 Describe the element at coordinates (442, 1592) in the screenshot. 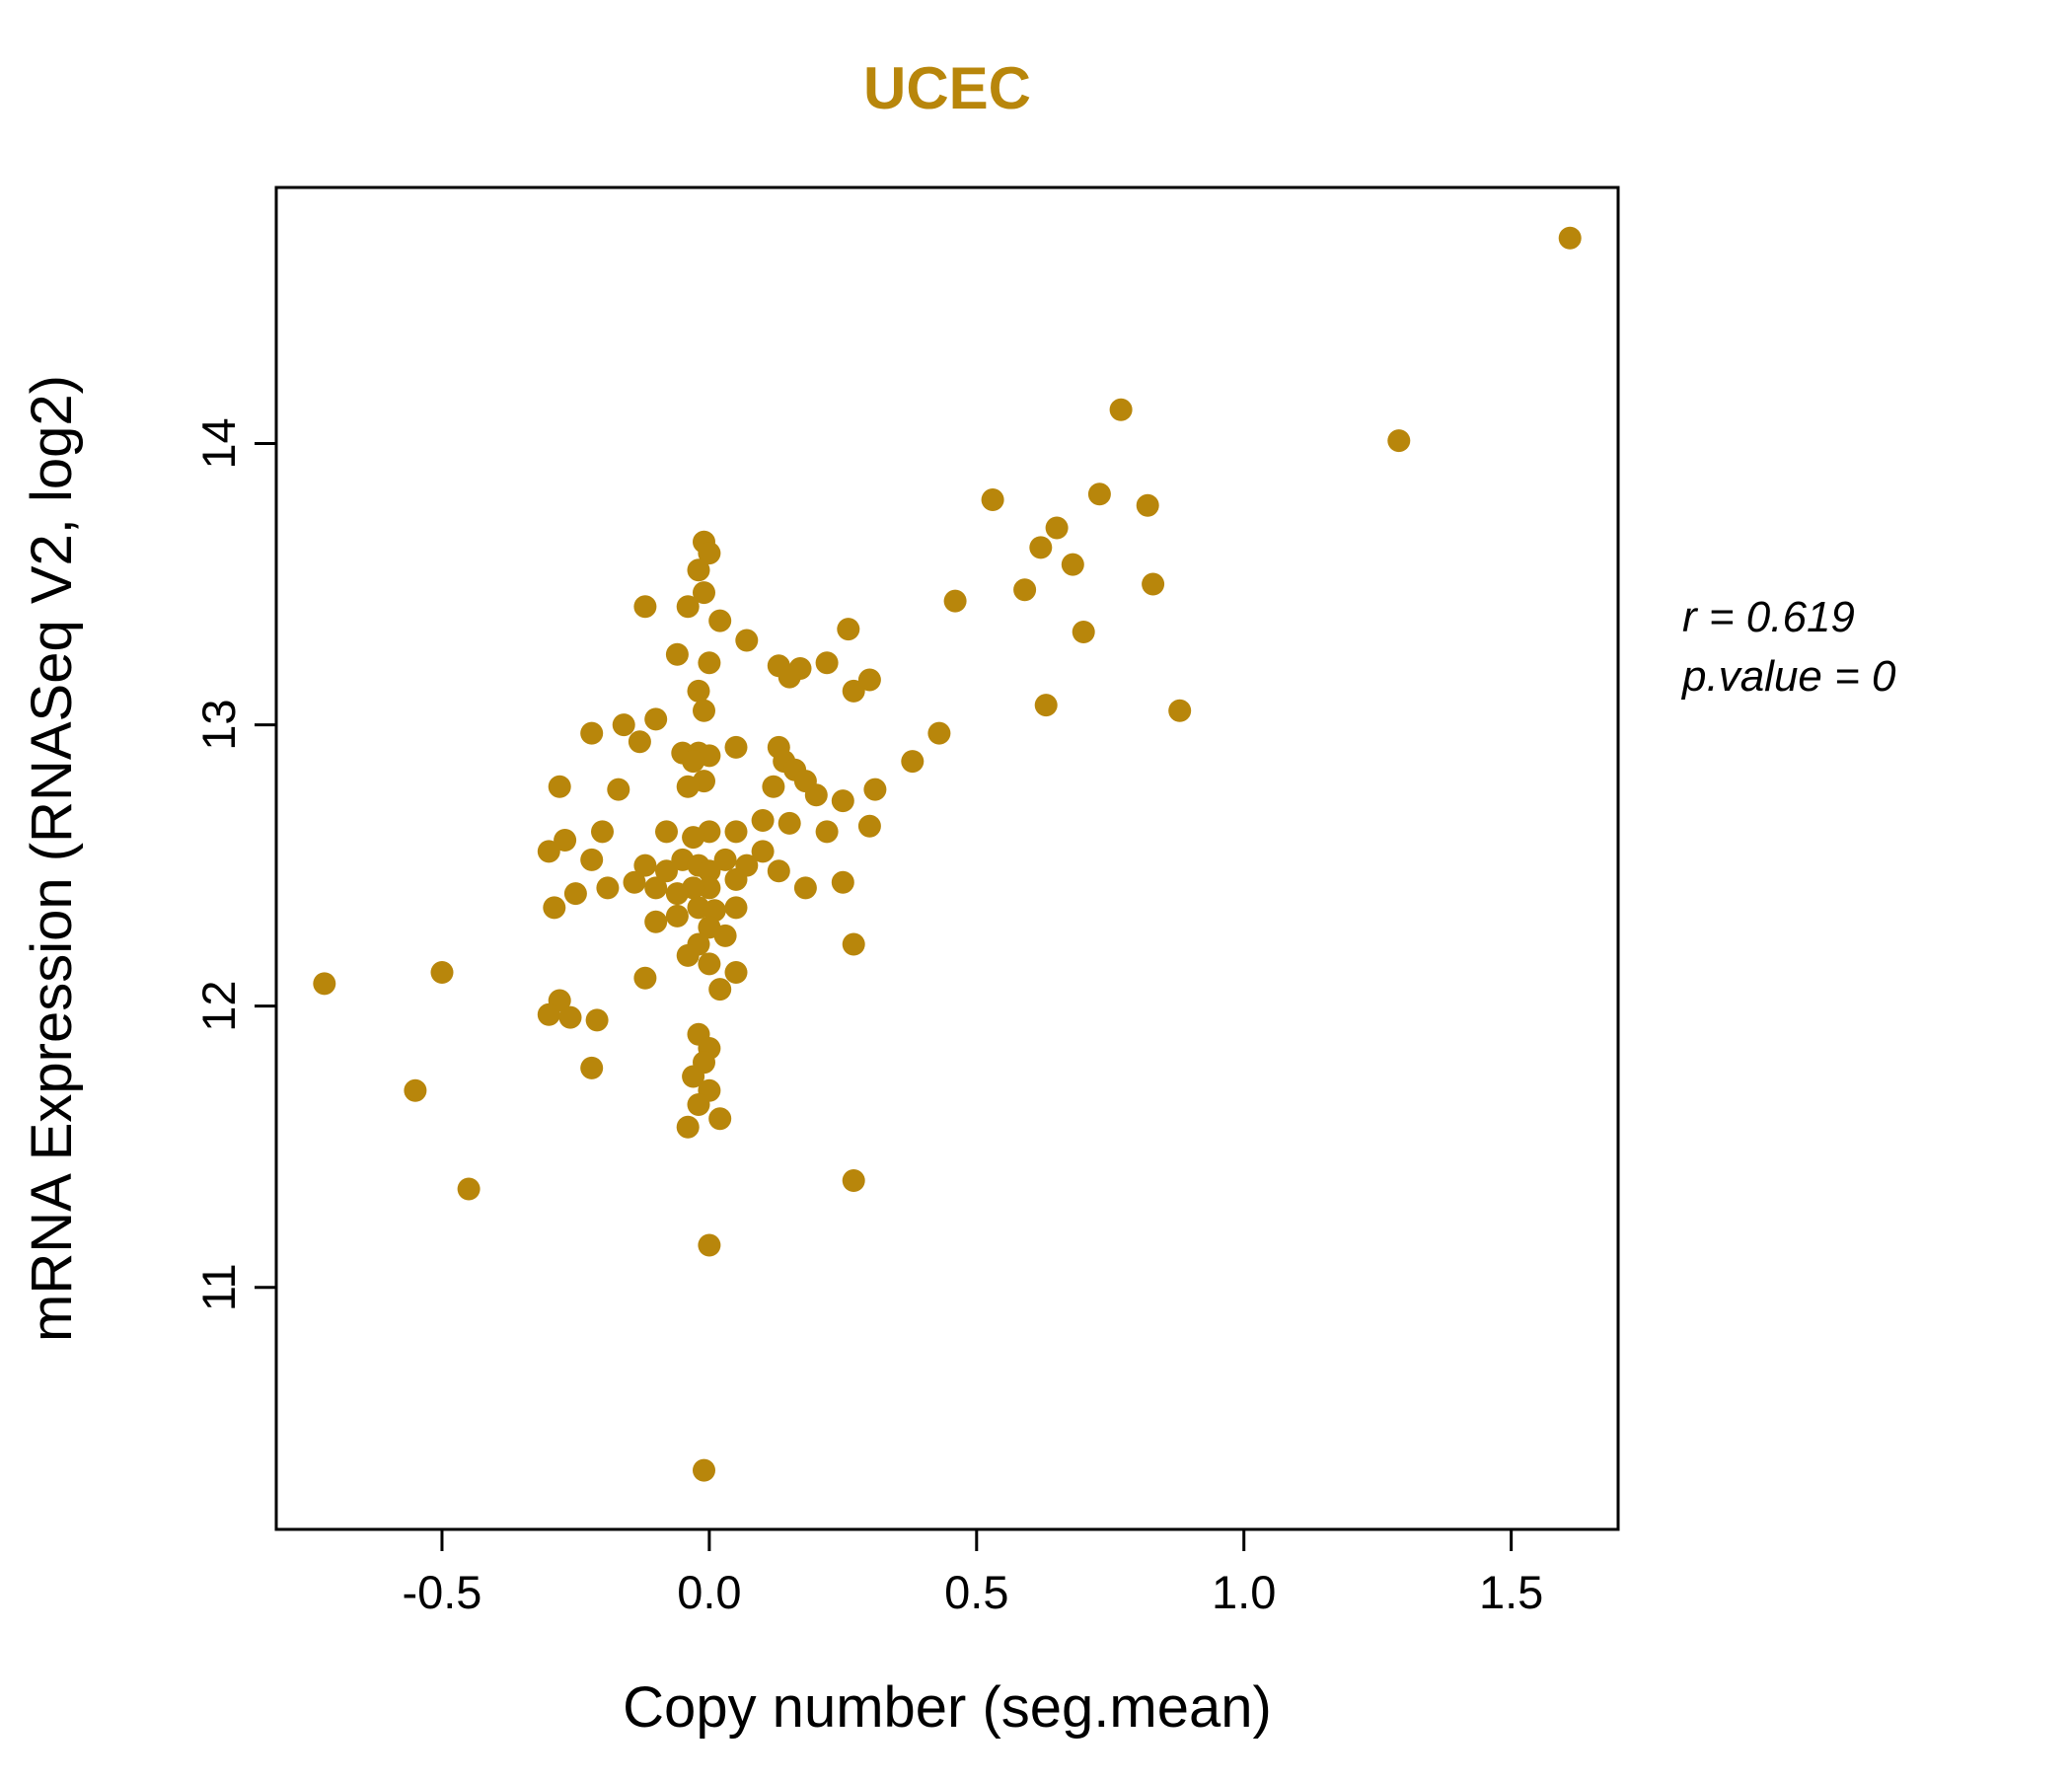

I see `x-tick-label: -0.5` at that location.